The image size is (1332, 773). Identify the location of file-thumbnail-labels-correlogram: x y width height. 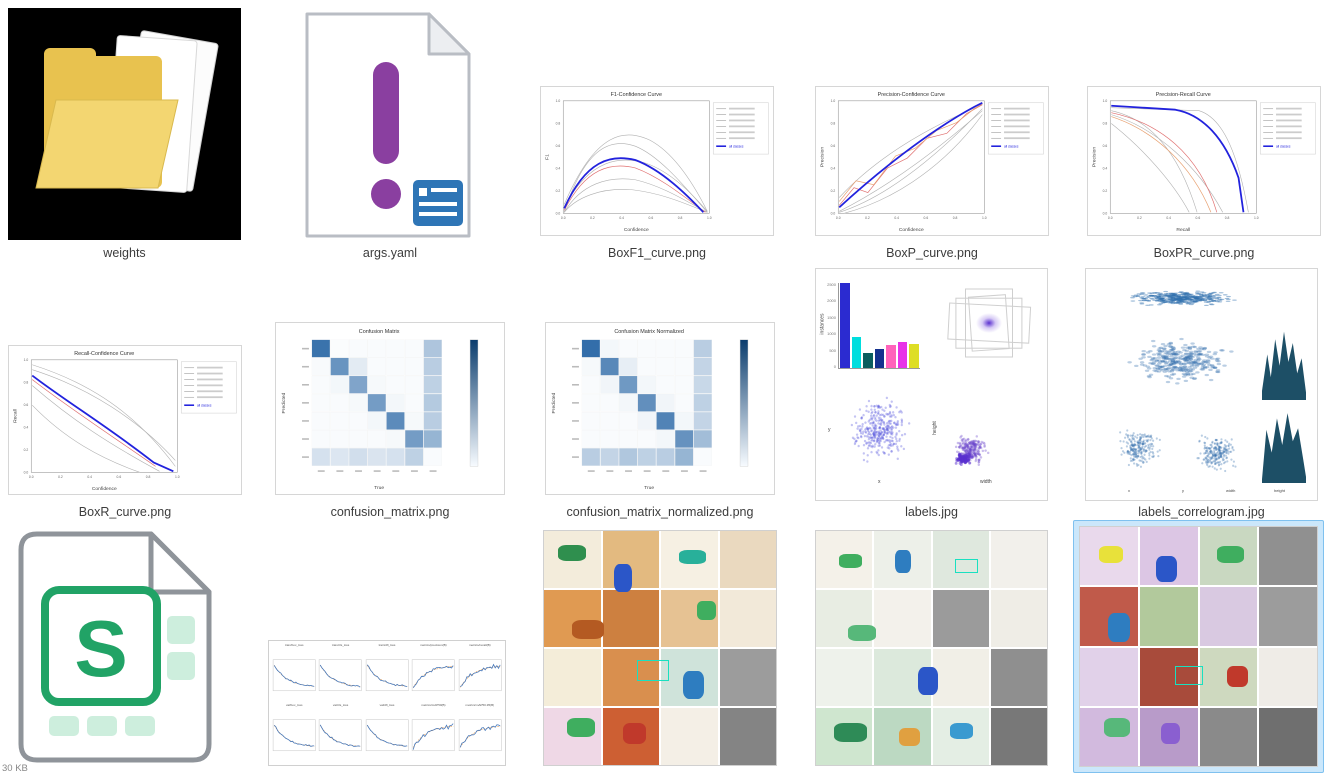
(1201, 384).